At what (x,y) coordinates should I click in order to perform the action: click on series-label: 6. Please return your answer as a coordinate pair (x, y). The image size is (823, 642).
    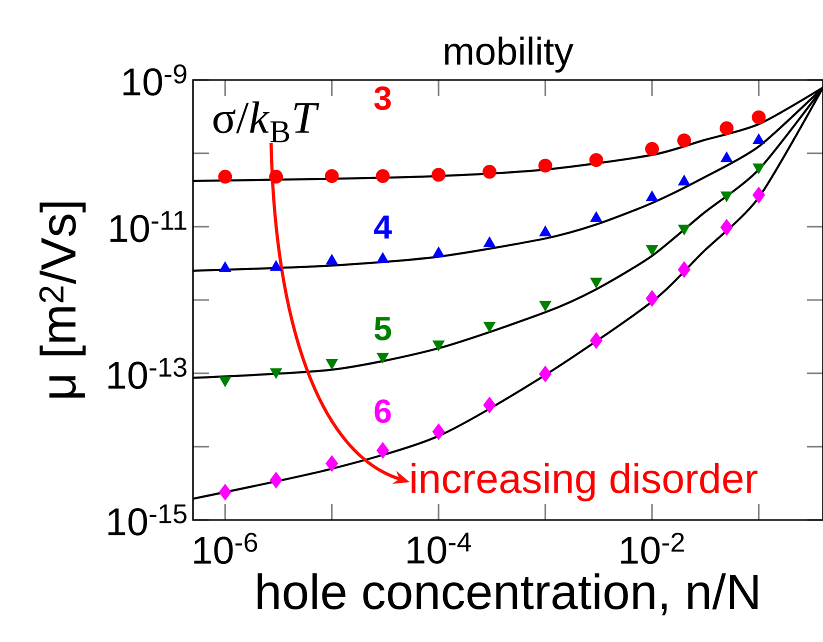
    Looking at the image, I should click on (382, 411).